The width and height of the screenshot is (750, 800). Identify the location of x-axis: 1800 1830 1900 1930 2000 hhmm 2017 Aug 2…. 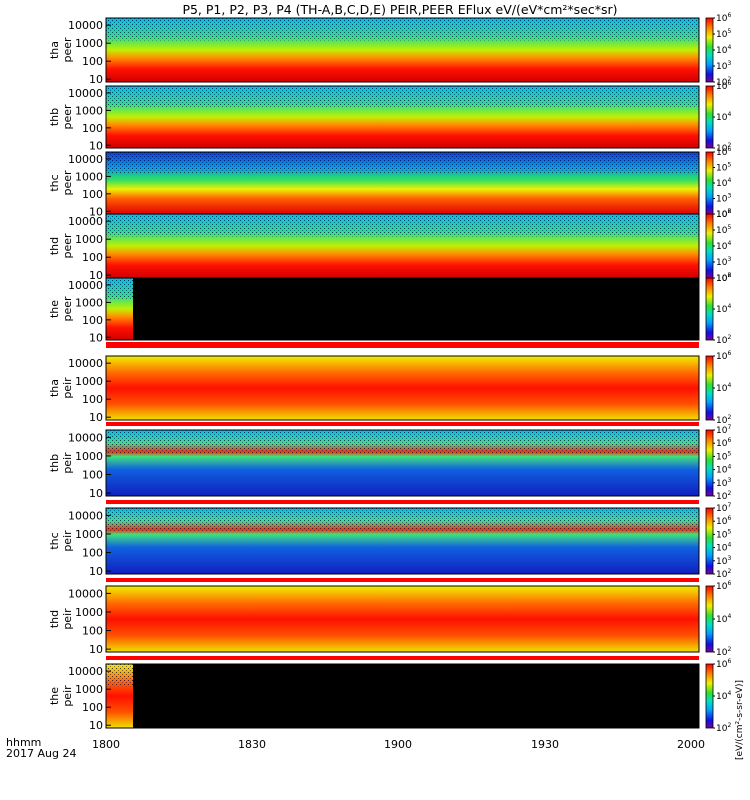
(355, 748).